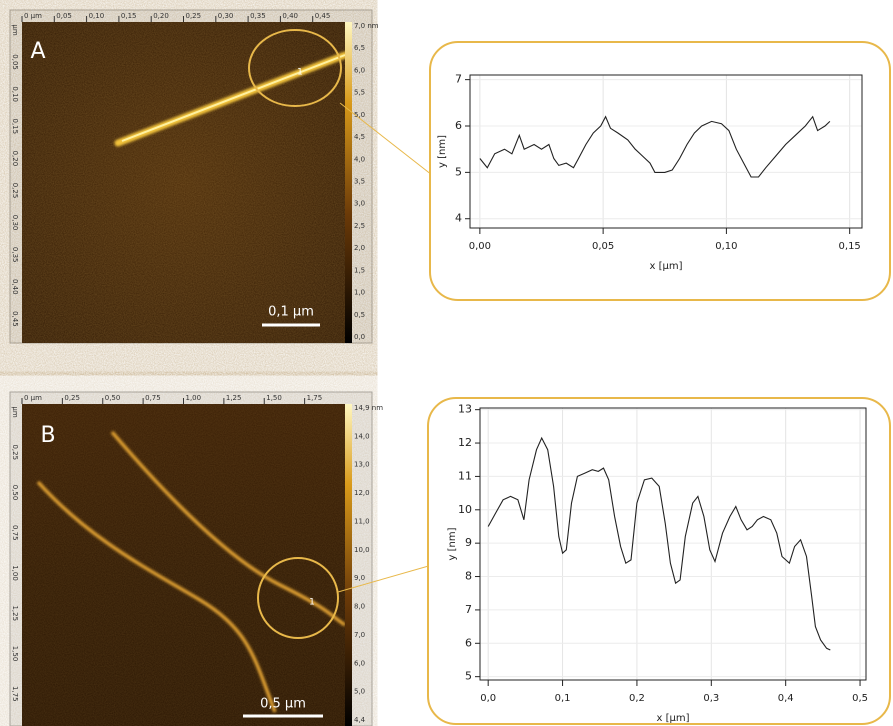 Image resolution: width=893 pixels, height=726 pixels. I want to click on panel-label: B, so click(47, 435).